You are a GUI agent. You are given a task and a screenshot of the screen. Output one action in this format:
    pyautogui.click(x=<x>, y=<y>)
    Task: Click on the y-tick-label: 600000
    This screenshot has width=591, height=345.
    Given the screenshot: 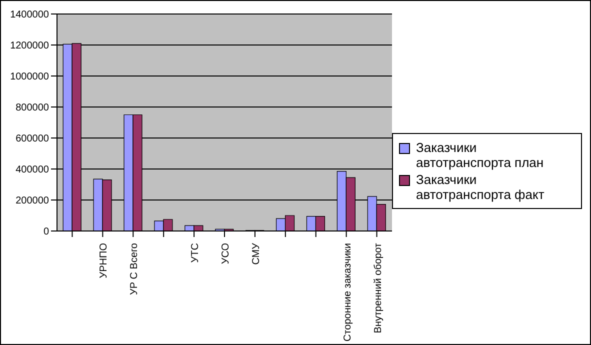 What is the action you would take?
    pyautogui.click(x=33, y=139)
    